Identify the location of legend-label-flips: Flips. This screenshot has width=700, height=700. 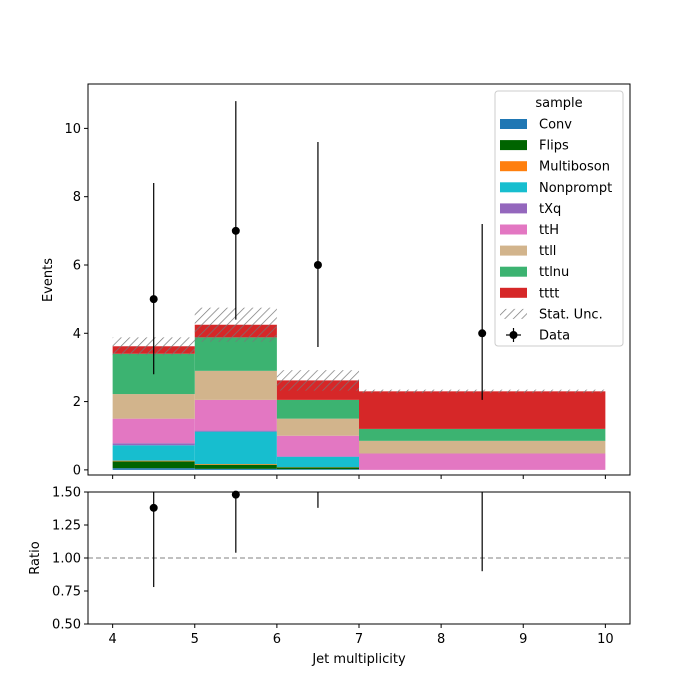
(554, 146).